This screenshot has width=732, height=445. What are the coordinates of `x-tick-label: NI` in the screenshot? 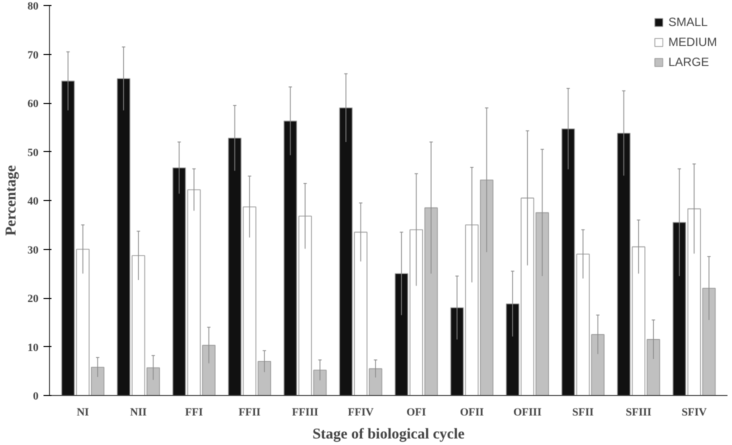 It's located at (82, 412).